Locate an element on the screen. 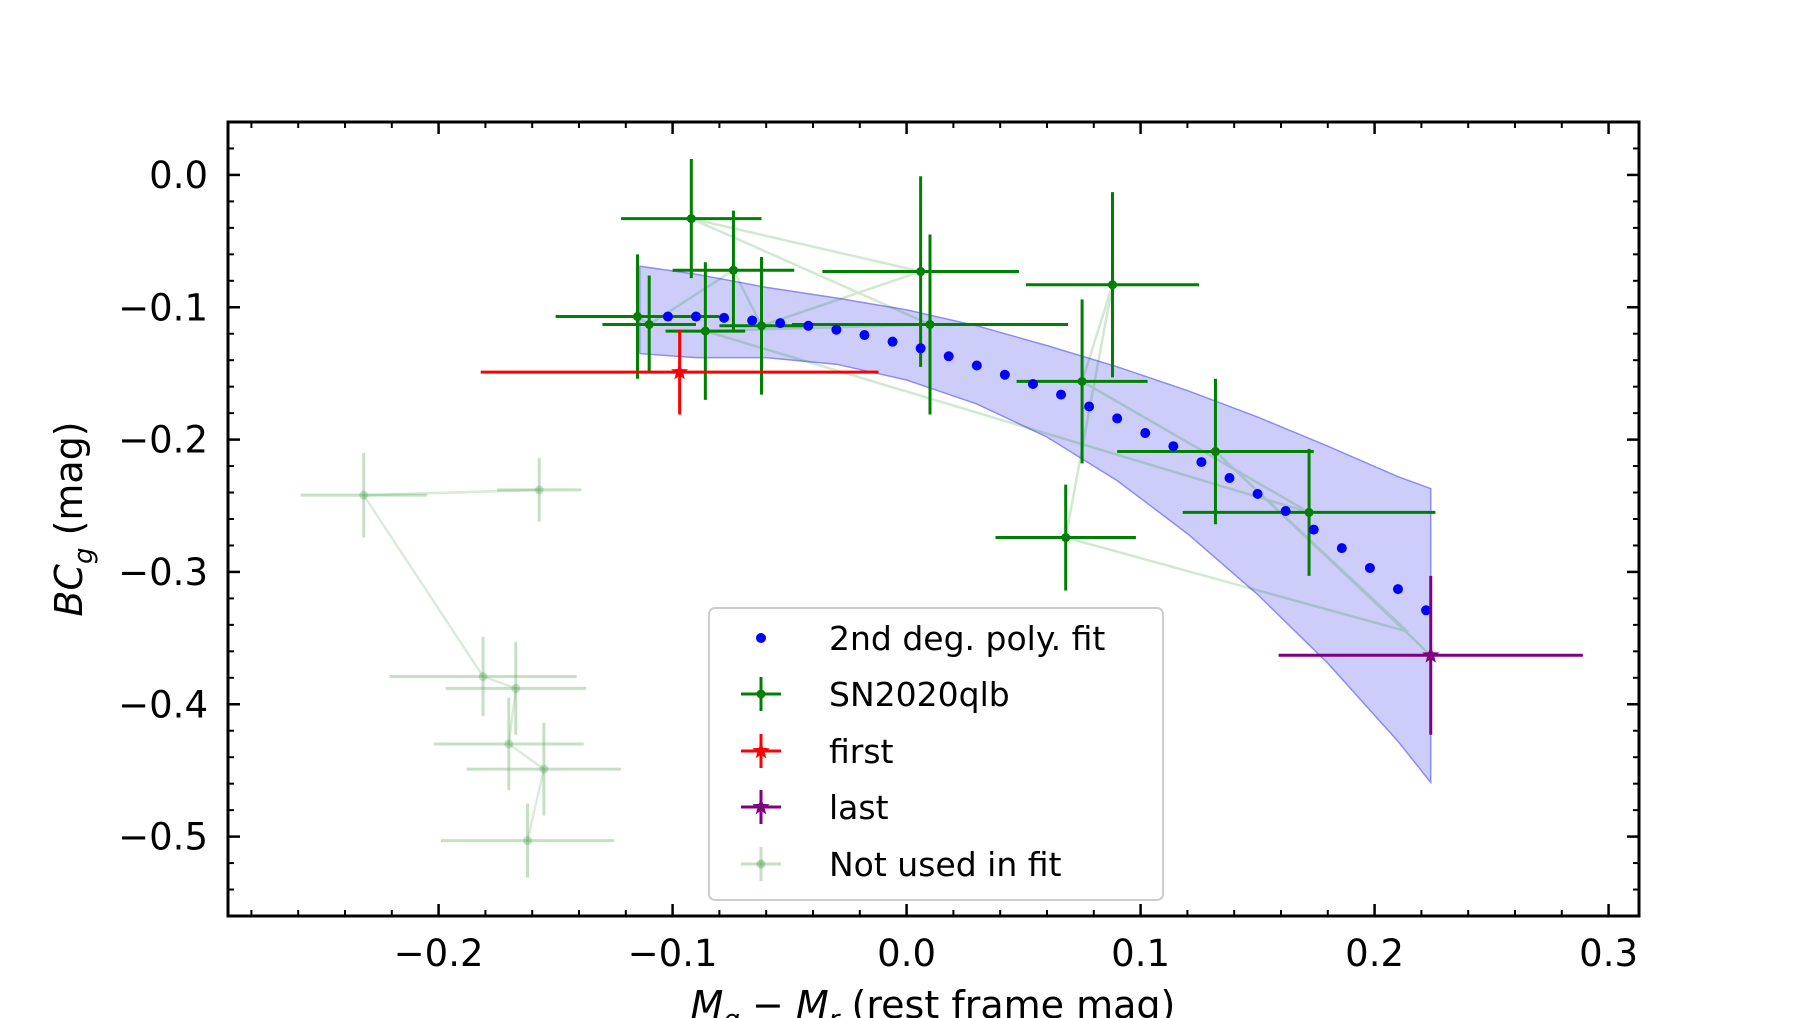  x-tick-label: 0.2 is located at coordinates (1374, 953).